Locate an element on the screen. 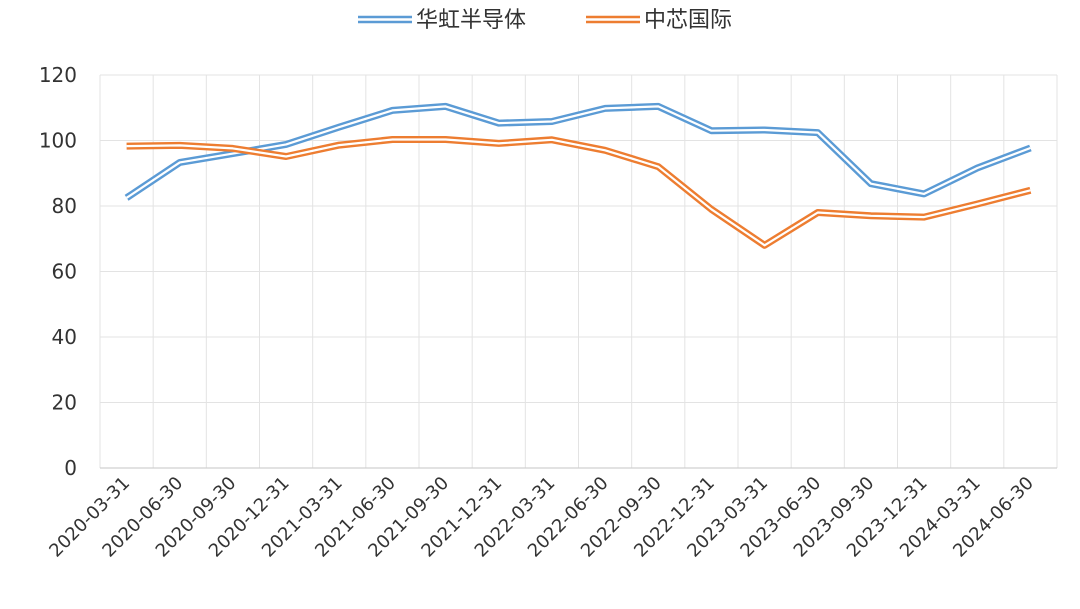  y-tick-label: 0 is located at coordinates (70, 468).